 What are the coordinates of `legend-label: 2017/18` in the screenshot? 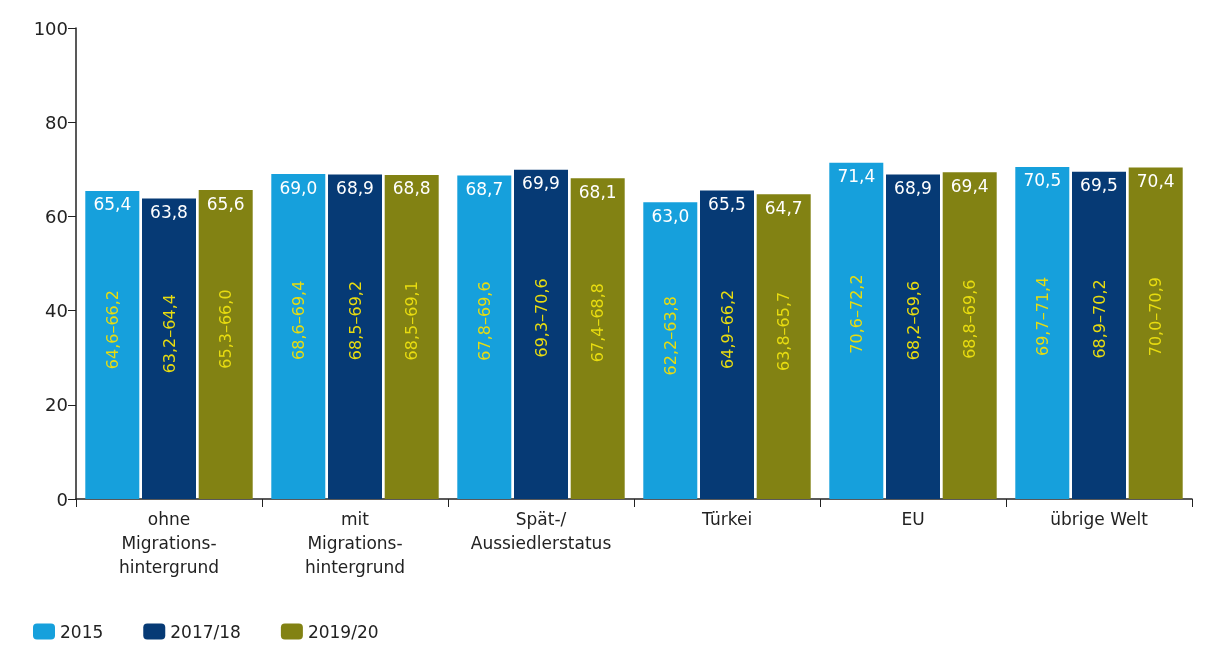 It's located at (205, 631).